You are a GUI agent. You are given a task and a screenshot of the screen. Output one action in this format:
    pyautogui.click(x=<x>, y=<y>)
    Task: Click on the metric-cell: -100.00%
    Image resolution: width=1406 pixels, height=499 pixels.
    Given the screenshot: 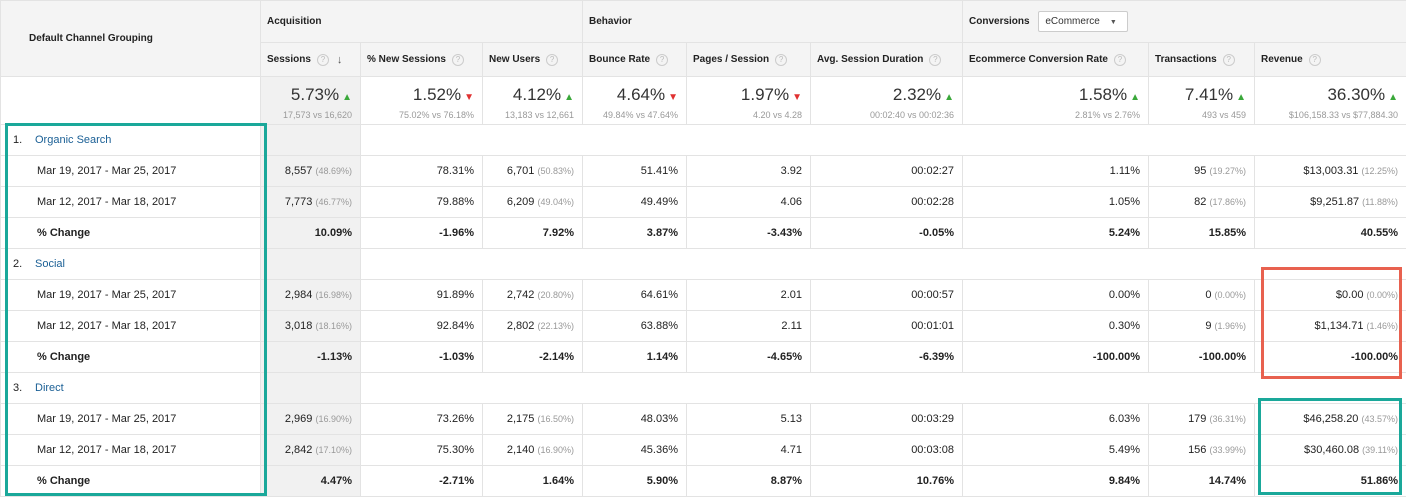 What is the action you would take?
    pyautogui.click(x=1202, y=357)
    